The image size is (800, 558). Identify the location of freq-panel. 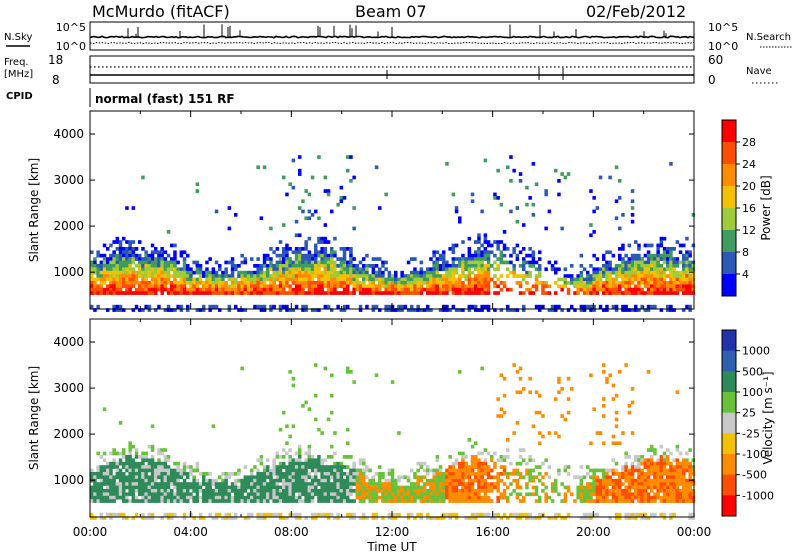
(392, 69).